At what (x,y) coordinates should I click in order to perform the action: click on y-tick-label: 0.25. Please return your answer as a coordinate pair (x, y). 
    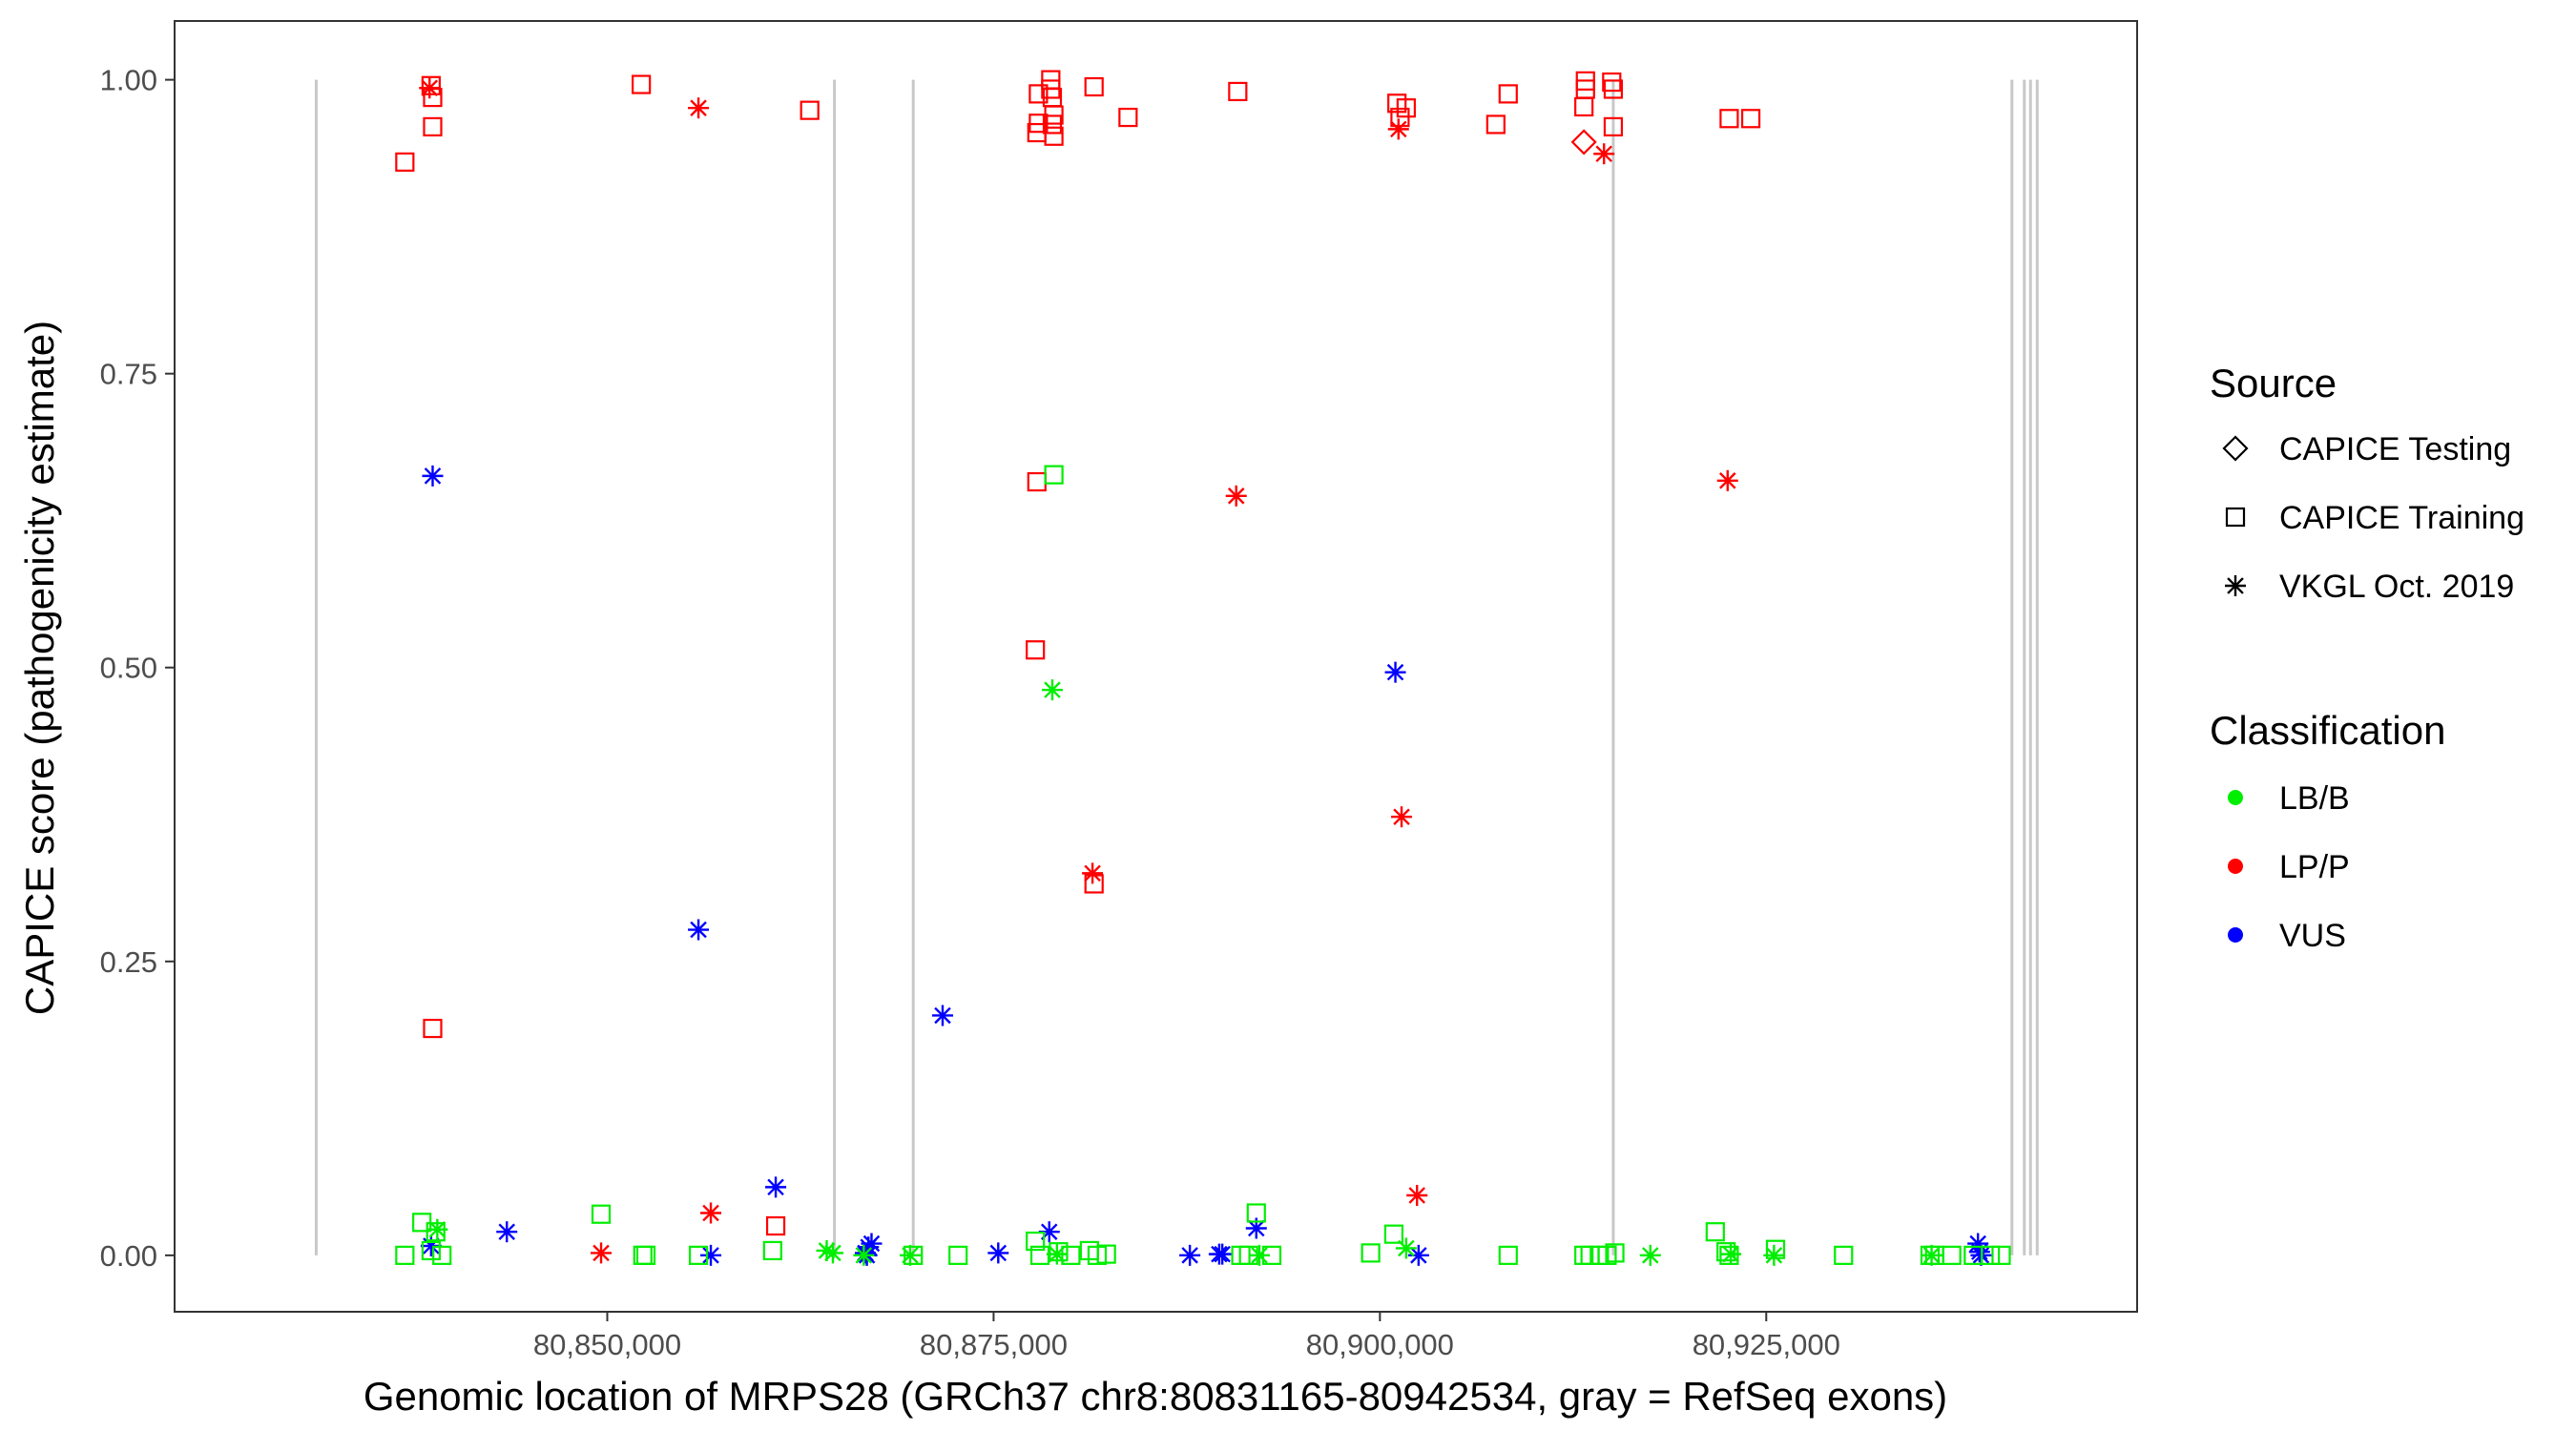
    Looking at the image, I should click on (128, 962).